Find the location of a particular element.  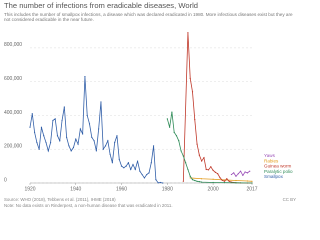

x-tick-label: 1960 is located at coordinates (121, 189).